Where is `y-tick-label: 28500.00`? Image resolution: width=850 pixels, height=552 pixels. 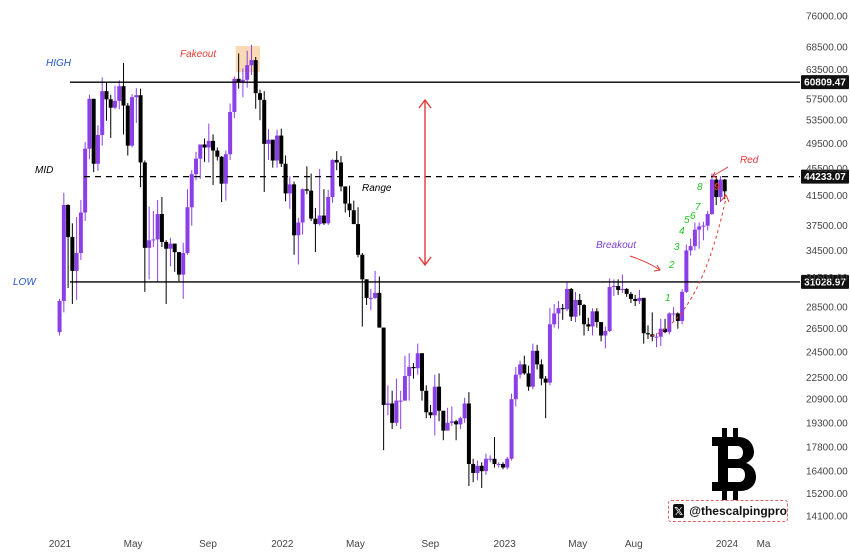
y-tick-label: 28500.00 is located at coordinates (827, 308).